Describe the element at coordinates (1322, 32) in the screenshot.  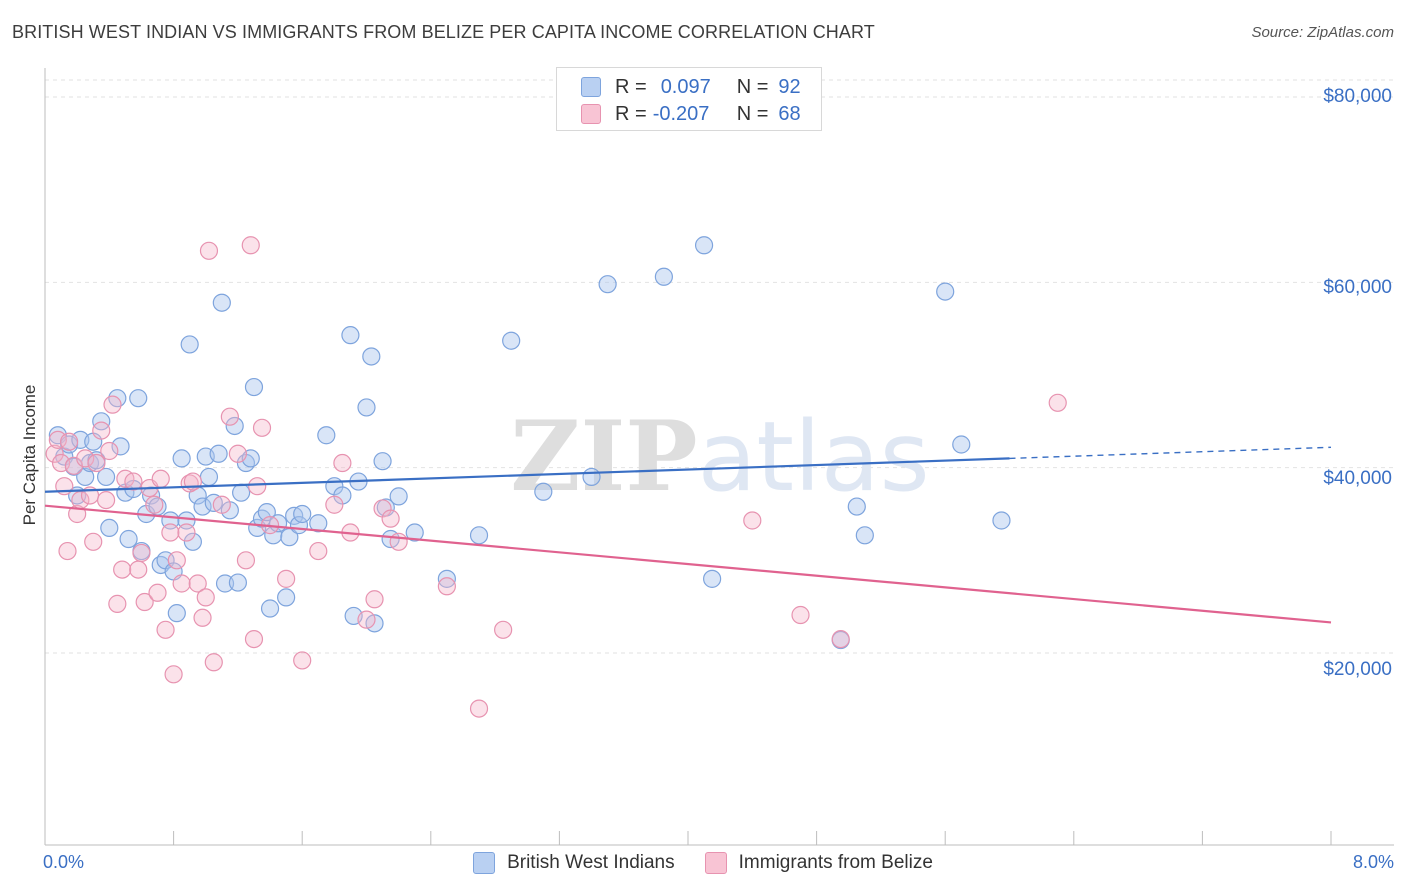
I see `source-label: Source: ZipAtlas.com` at that location.